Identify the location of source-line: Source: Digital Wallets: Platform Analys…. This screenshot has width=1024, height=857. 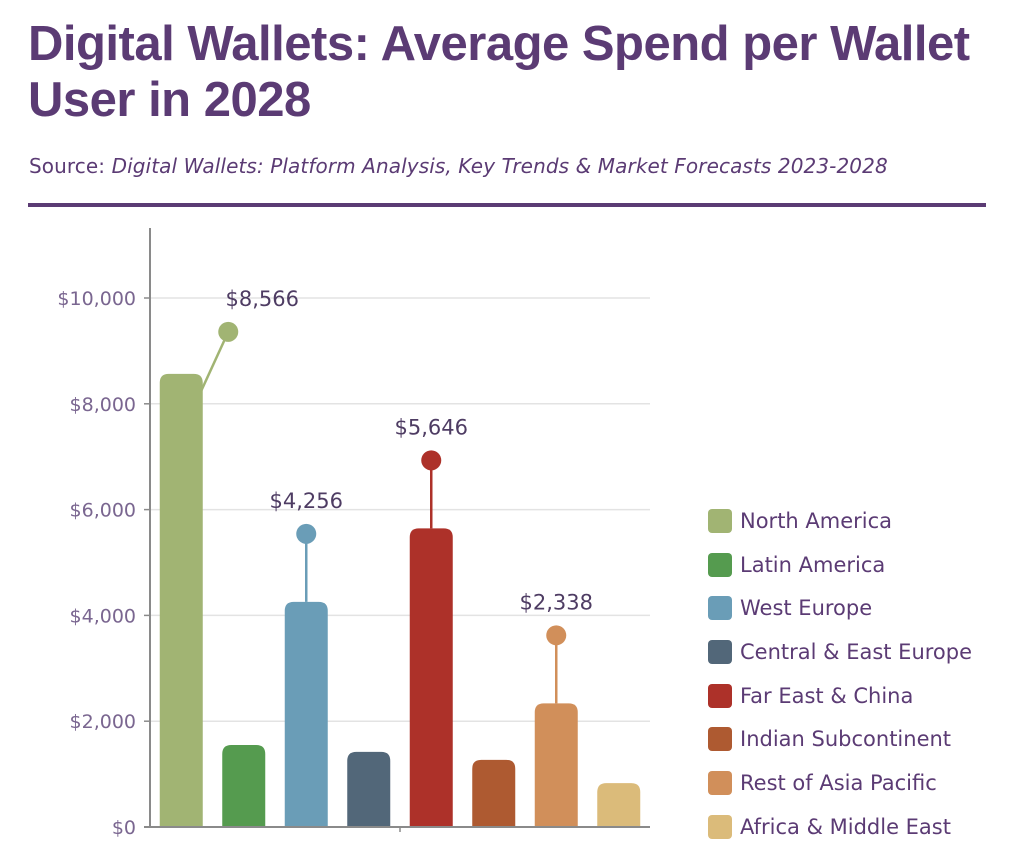
(458, 166).